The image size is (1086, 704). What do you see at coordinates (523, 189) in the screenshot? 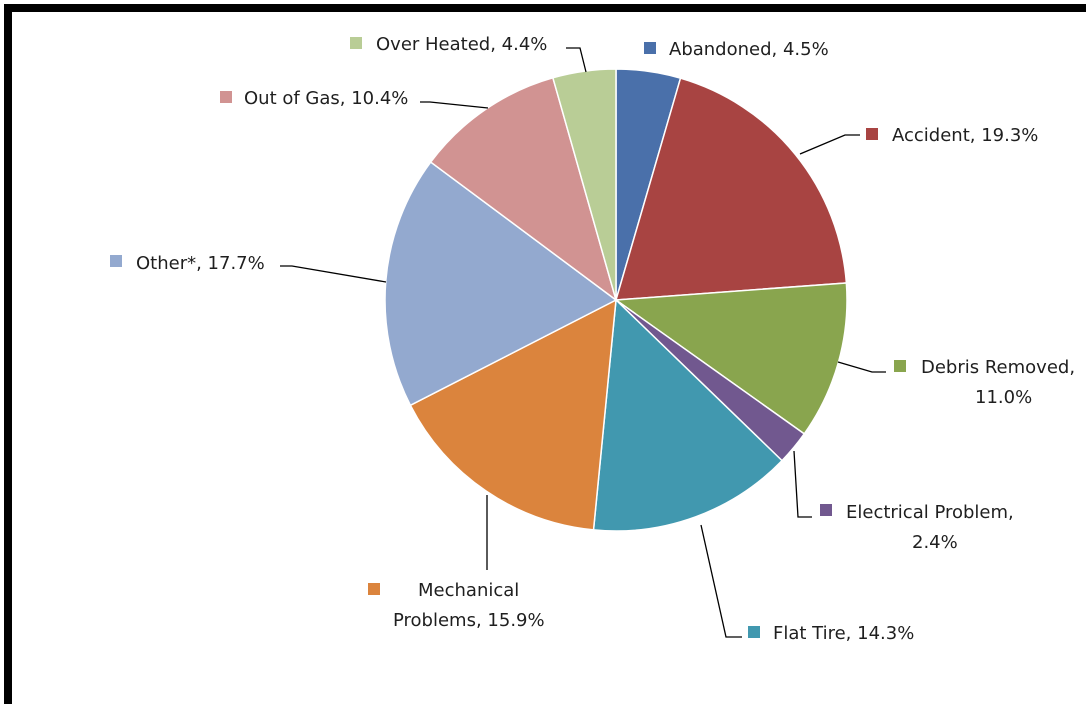
I see `pie-slice-out-of-gas` at bounding box center [523, 189].